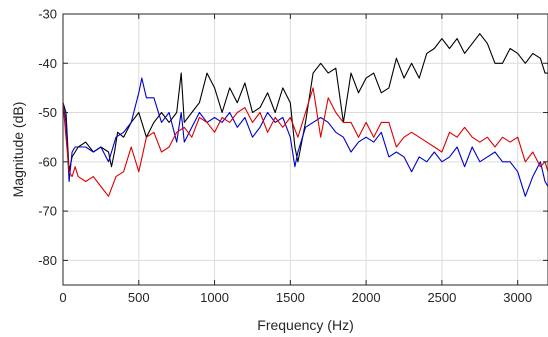 Image resolution: width=548 pixels, height=337 pixels. What do you see at coordinates (139, 297) in the screenshot?
I see `x-tick-label: 500` at bounding box center [139, 297].